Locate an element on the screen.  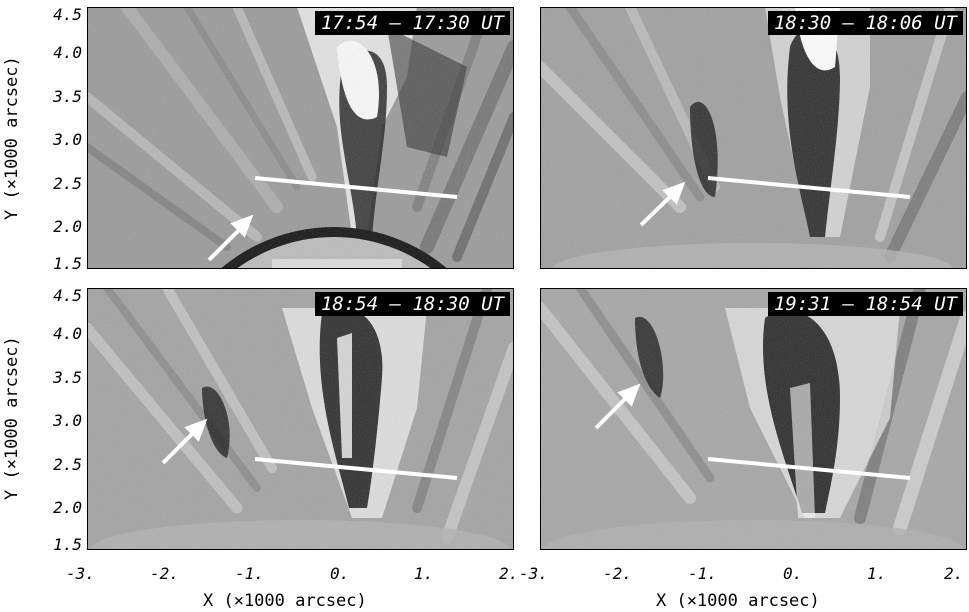
timestamp-label: 18:30 – 18:06 UT is located at coordinates (865, 23).